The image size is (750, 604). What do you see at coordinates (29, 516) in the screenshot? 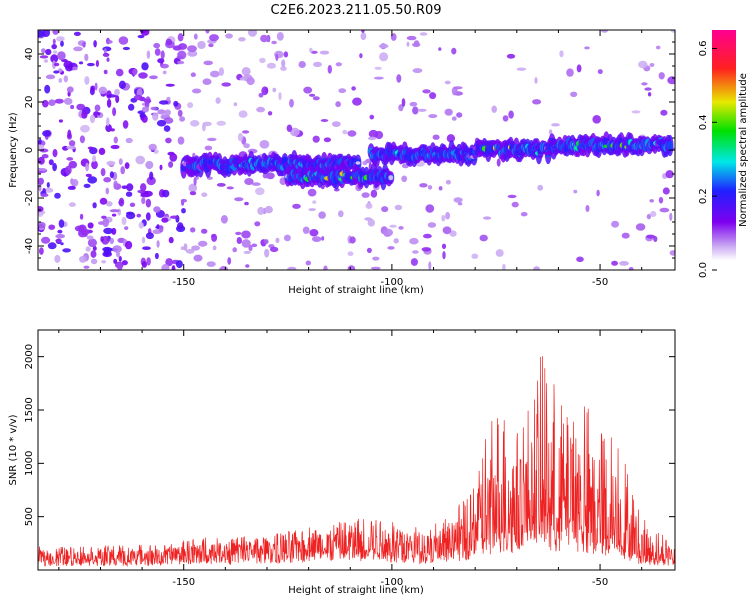
I see `y-tick-label: 500` at bounding box center [29, 516].